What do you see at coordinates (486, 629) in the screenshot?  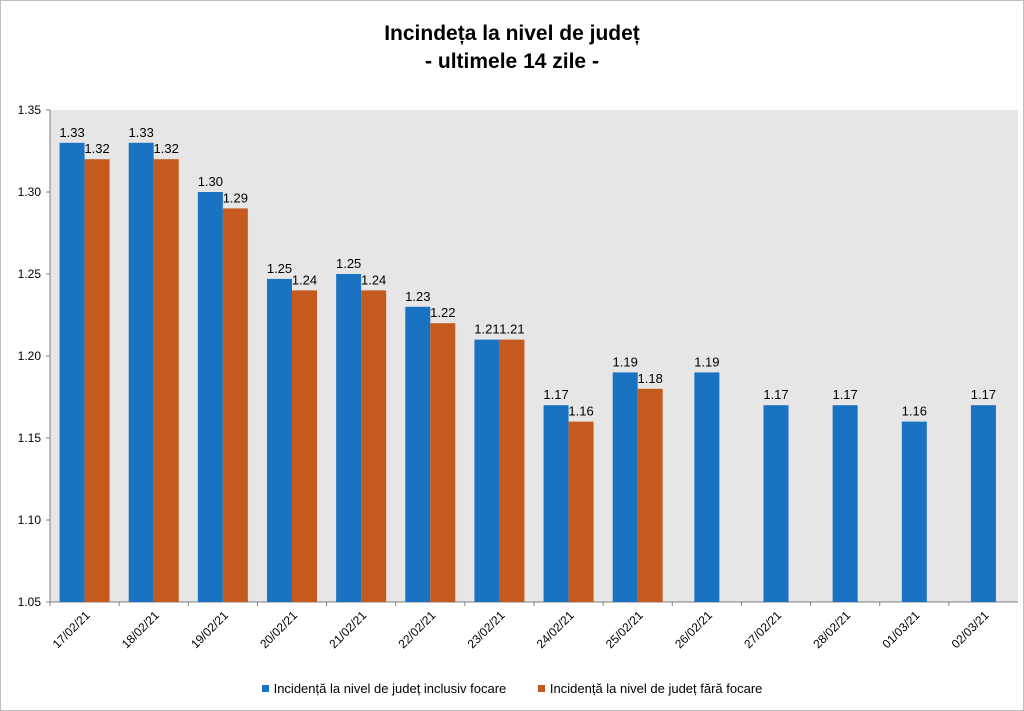 I see `x-tick-label: 23/02/21` at bounding box center [486, 629].